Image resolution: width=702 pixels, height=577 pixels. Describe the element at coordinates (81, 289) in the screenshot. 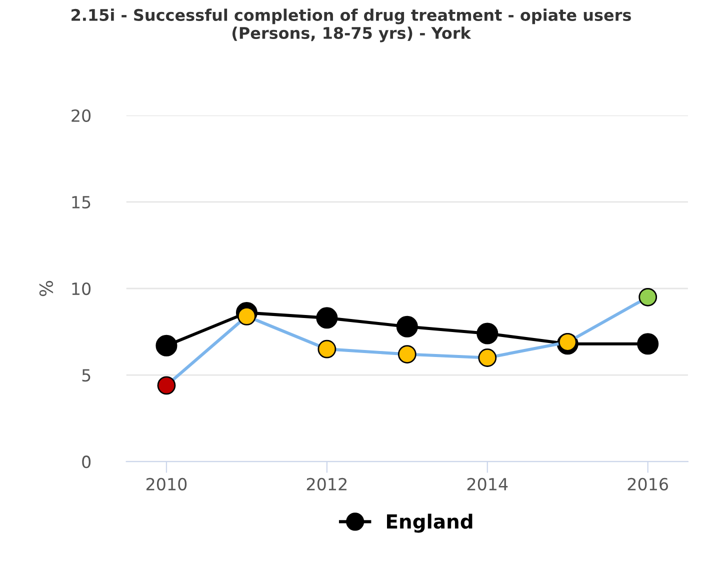

I see `y-tick-label: 10` at that location.